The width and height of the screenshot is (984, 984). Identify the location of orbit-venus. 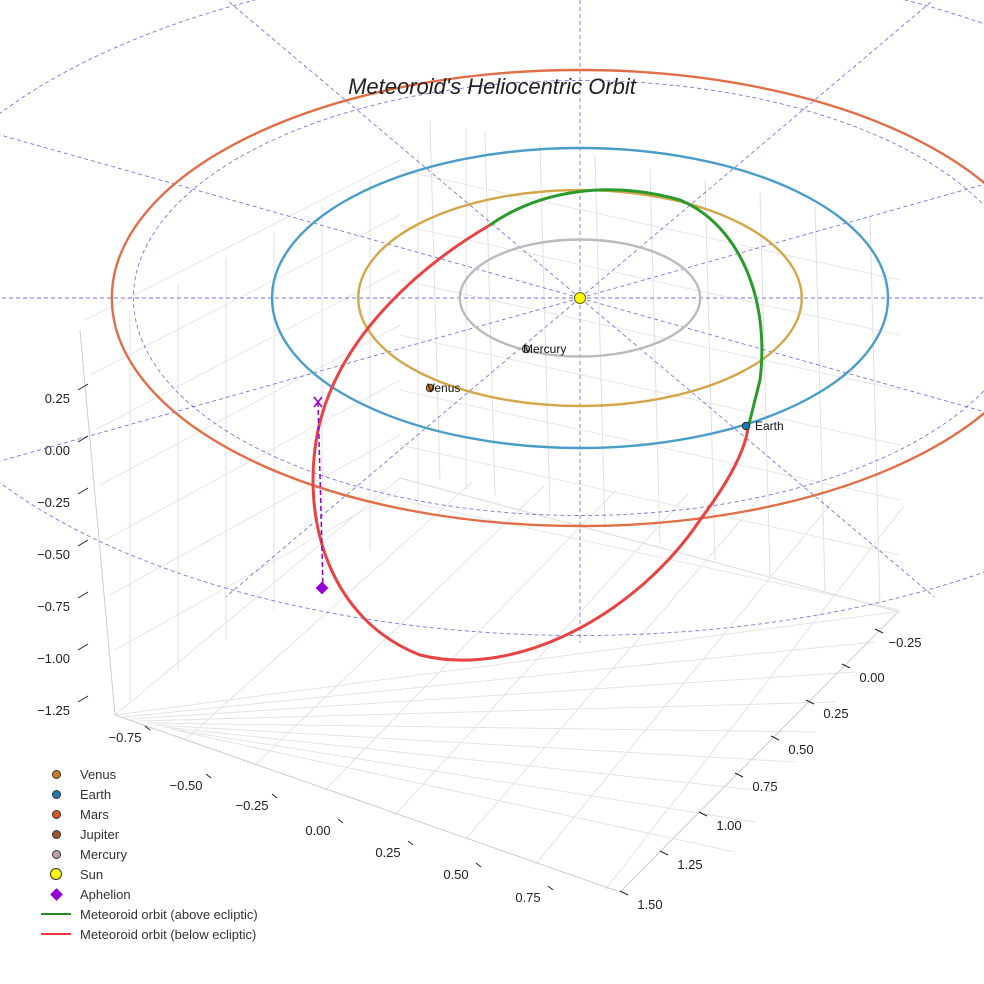
(580, 298).